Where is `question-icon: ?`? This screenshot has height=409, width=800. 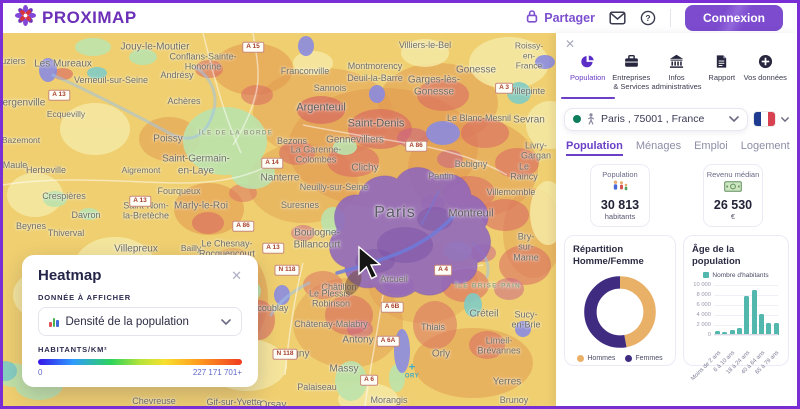 question-icon: ? is located at coordinates (648, 18).